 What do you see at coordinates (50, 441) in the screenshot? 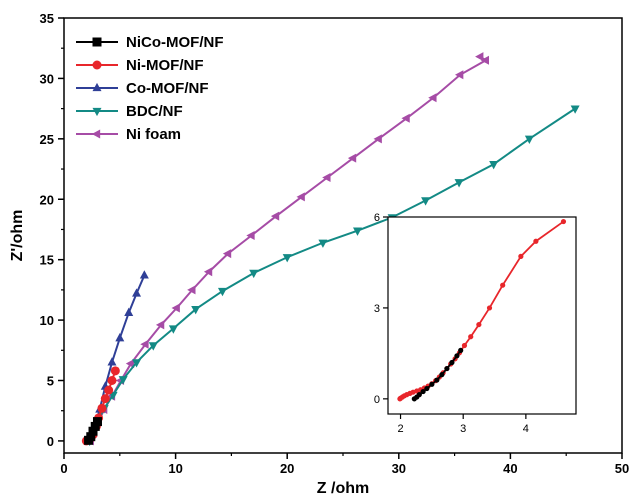
I see `y-tick-label: 0` at bounding box center [50, 441].